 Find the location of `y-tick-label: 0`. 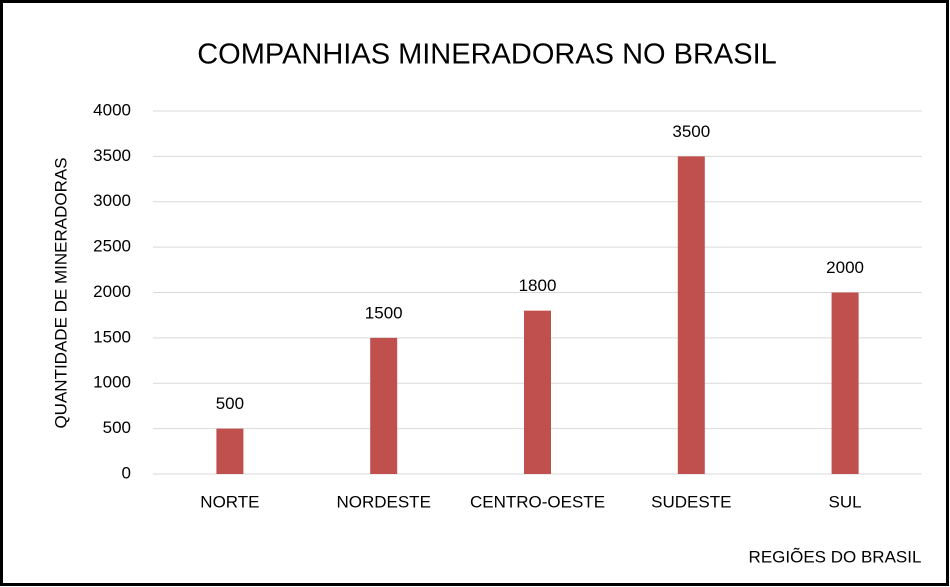

y-tick-label: 0 is located at coordinates (126, 472).